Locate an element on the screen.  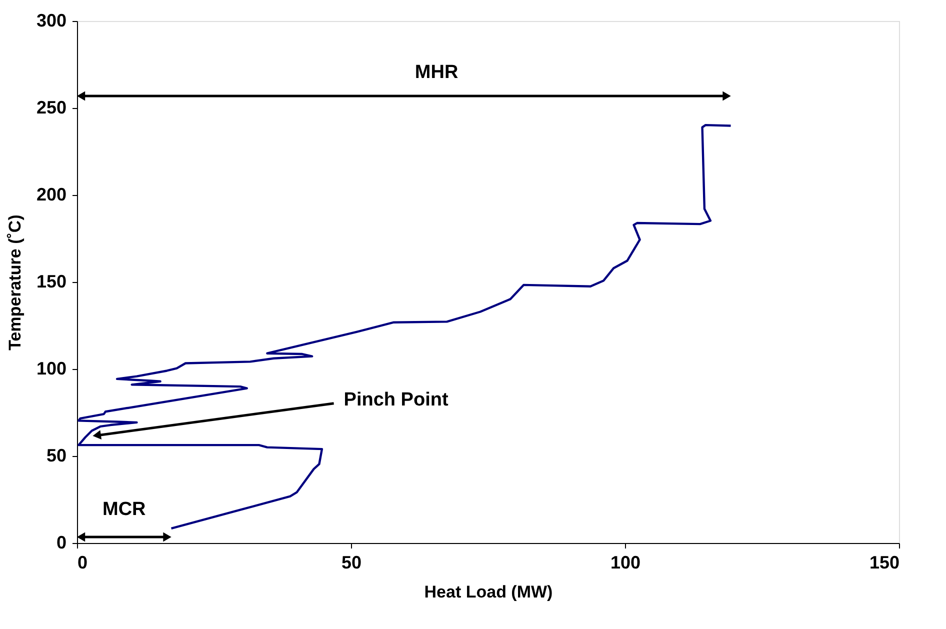
annotation: MCR is located at coordinates (124, 509).